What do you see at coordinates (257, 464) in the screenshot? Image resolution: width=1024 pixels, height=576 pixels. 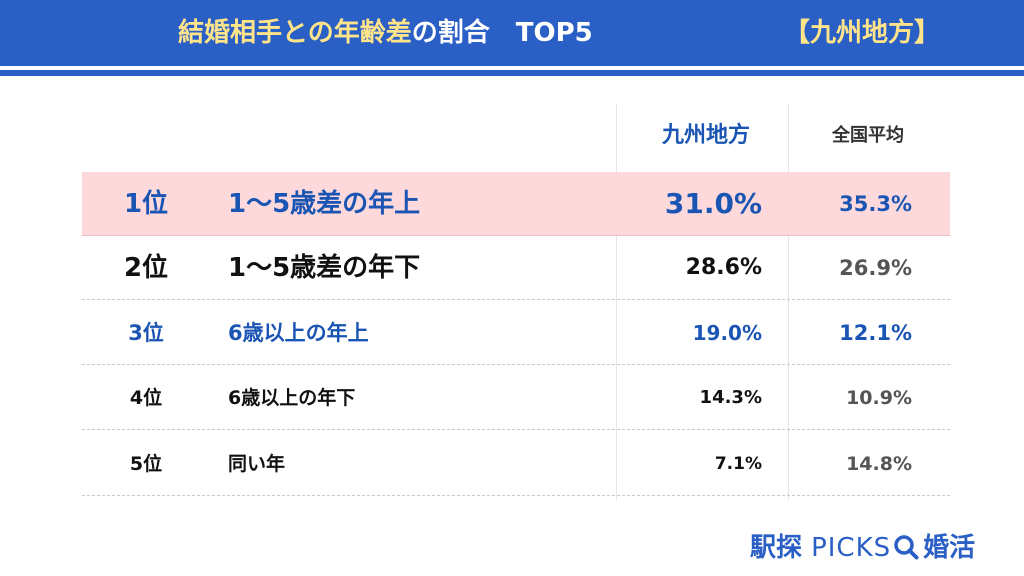 I see `row-label: 同い年` at bounding box center [257, 464].